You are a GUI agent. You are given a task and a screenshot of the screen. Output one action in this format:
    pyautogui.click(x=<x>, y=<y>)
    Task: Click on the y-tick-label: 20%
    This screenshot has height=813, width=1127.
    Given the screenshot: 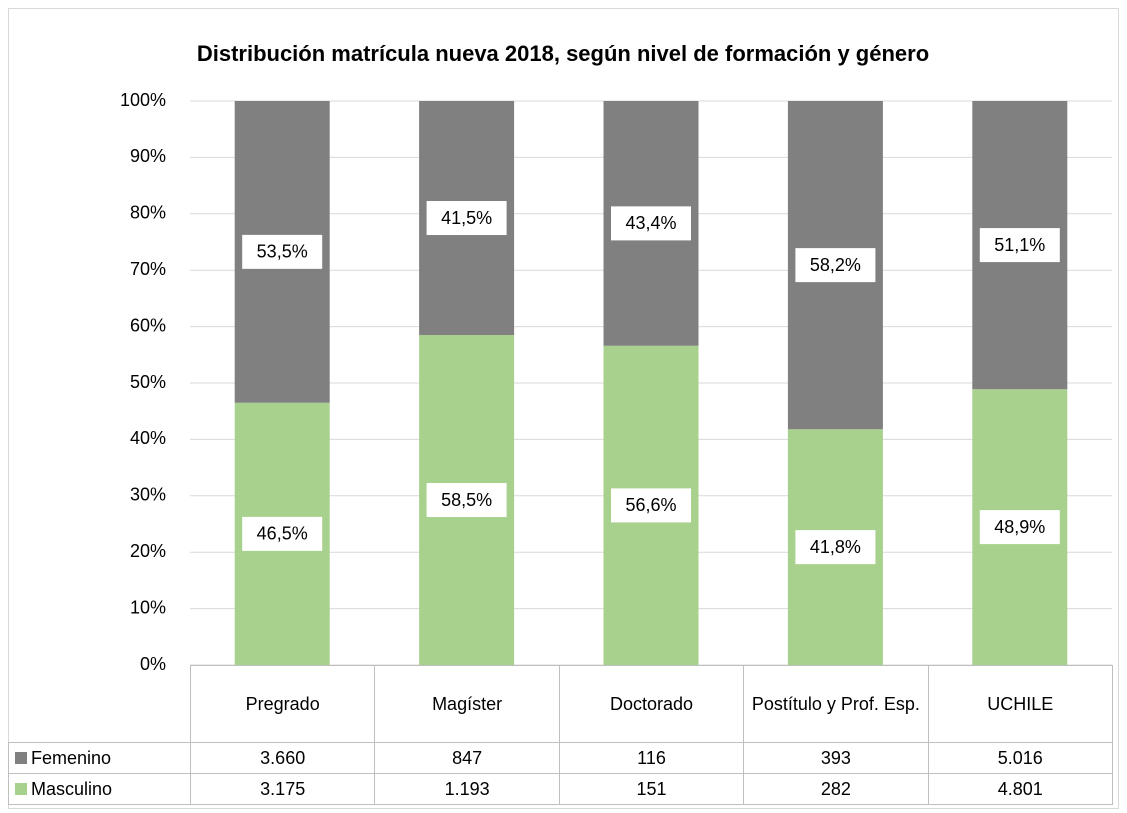 What is the action you would take?
    pyautogui.click(x=148, y=551)
    